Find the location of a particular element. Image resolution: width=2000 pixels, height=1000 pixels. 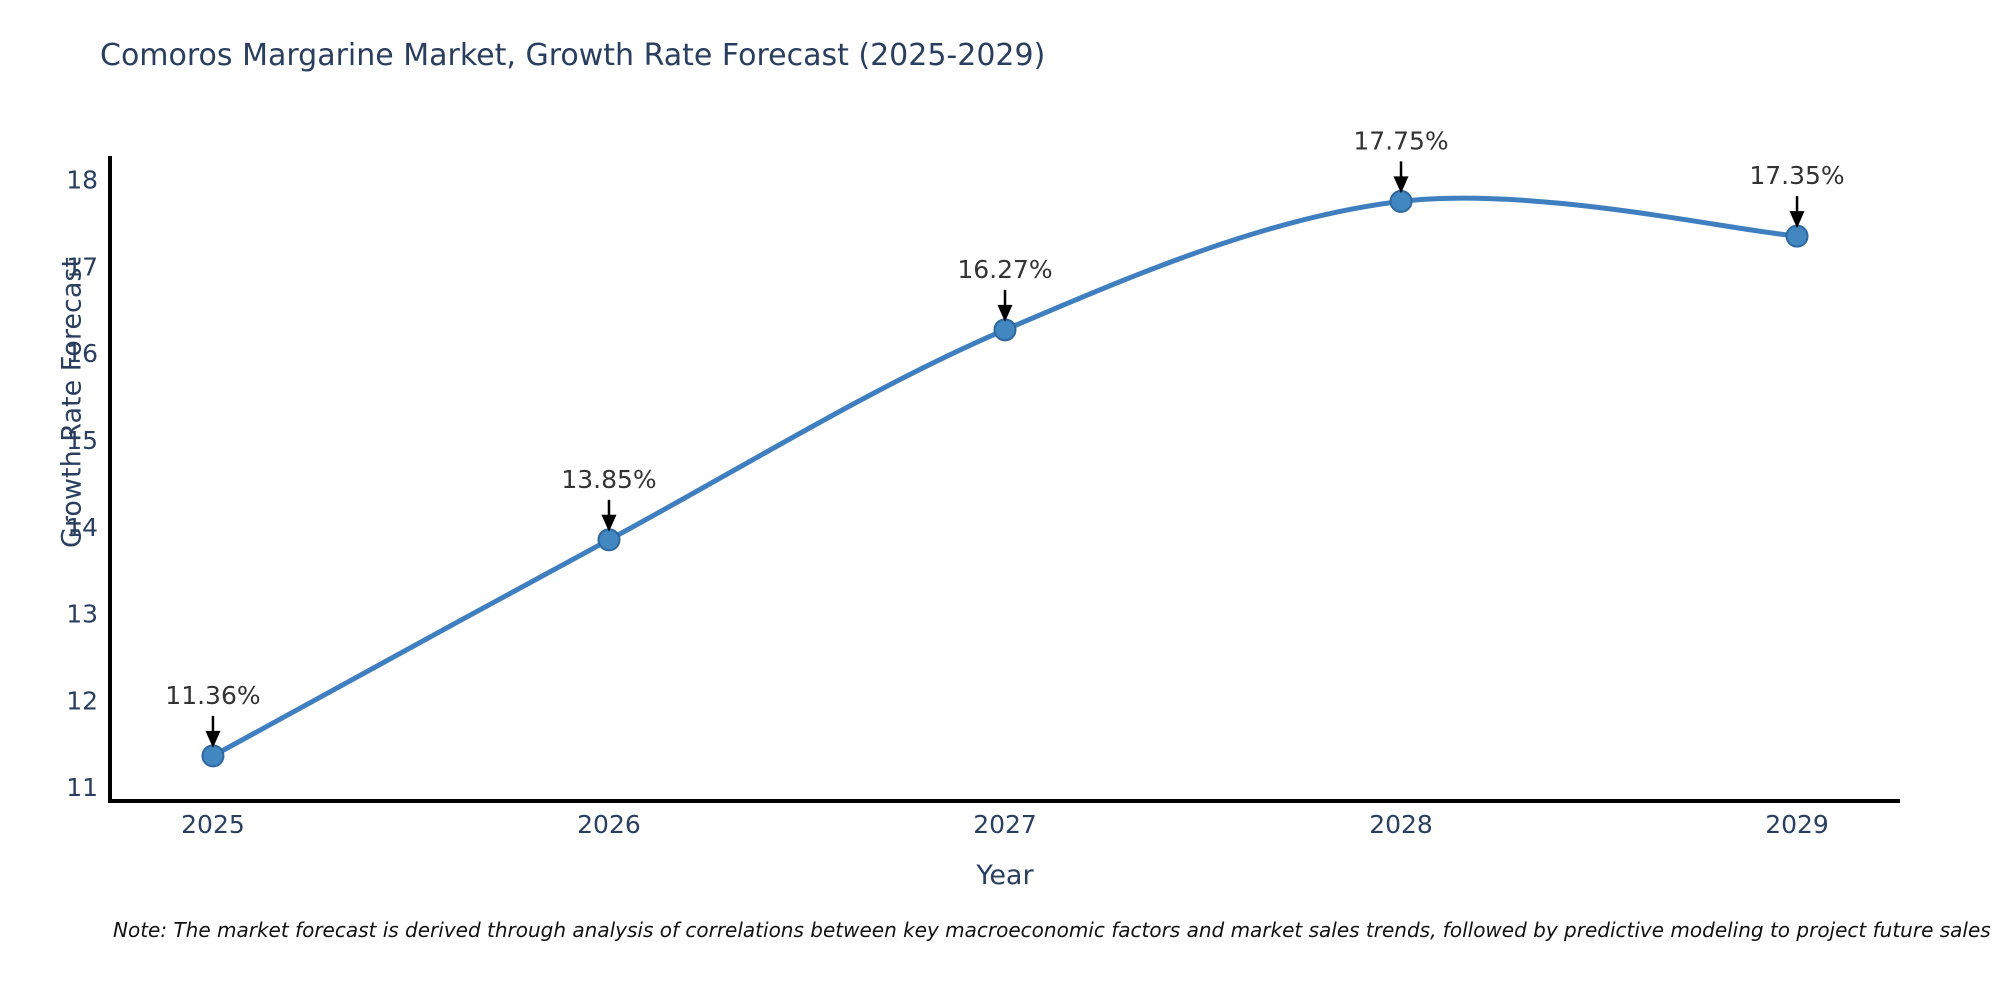

x-tick-label: 2027 is located at coordinates (1005, 824).